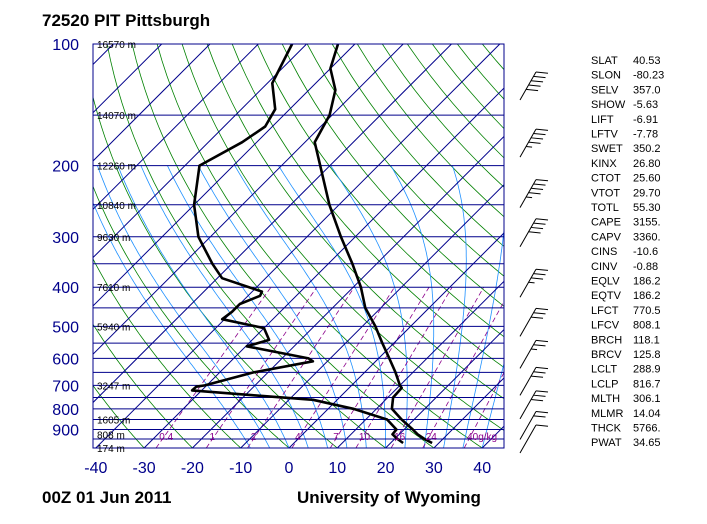  What do you see at coordinates (113, 327) in the screenshot?
I see `height-label: 5940 m` at bounding box center [113, 327].